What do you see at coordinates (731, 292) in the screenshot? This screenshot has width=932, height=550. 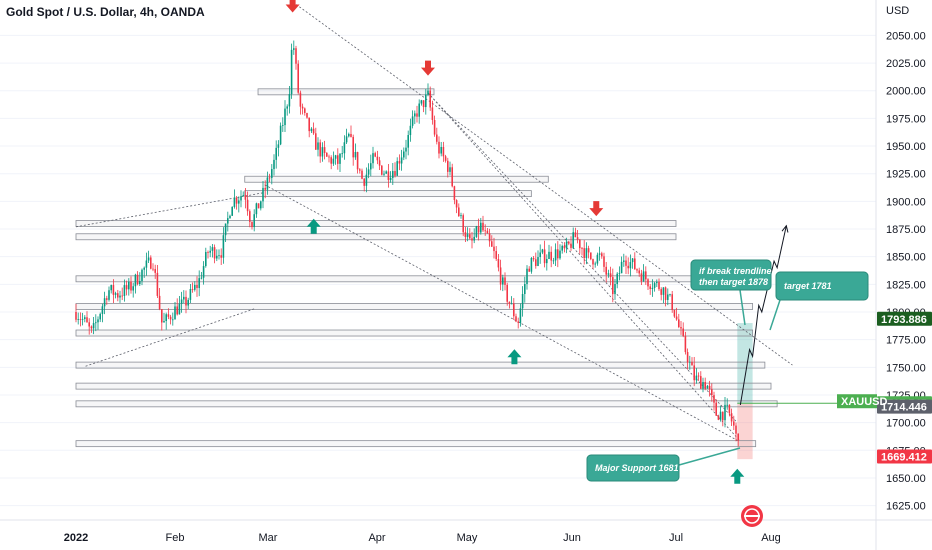 I see `callout-break-trendline: if break trendline then target 1878` at bounding box center [731, 292].